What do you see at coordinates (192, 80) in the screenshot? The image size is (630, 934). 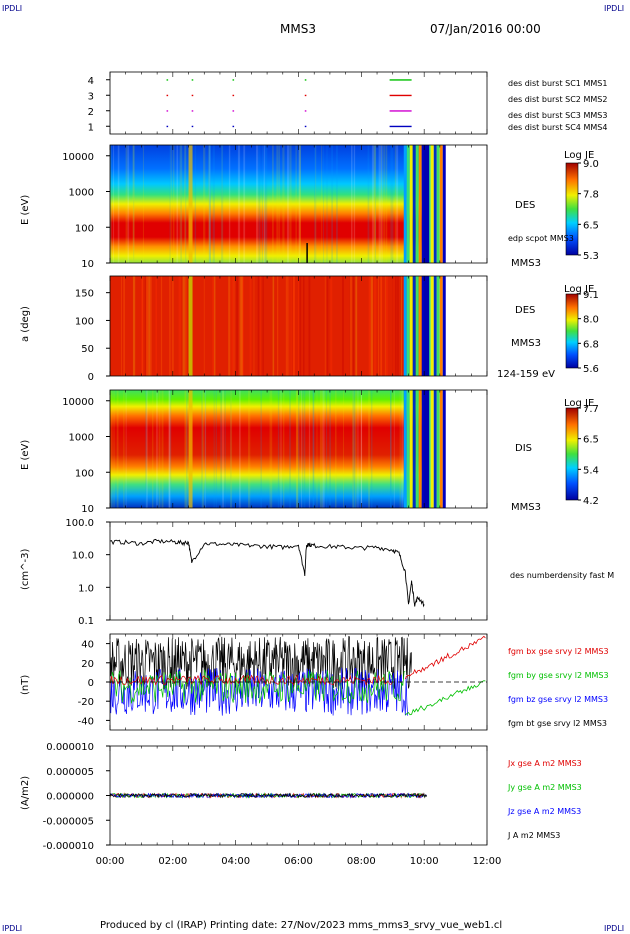 I see `burst-mark-sc4` at bounding box center [192, 80].